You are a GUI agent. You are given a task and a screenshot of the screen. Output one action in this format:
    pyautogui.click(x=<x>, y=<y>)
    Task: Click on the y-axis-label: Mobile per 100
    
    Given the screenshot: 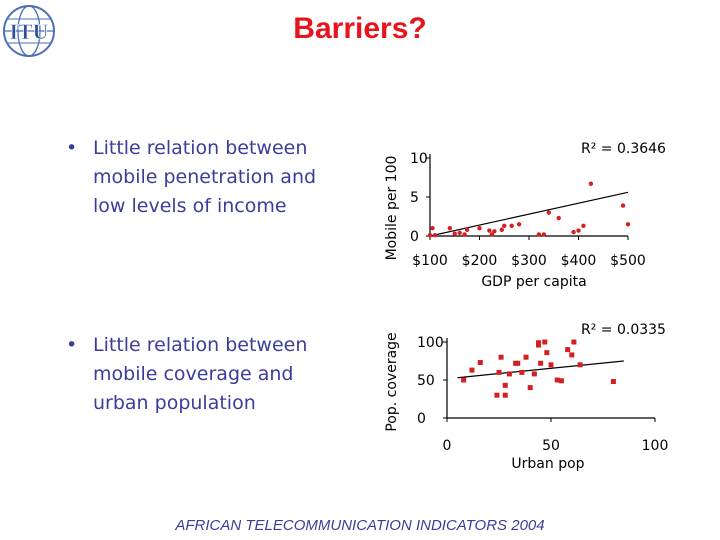 What is the action you would take?
    pyautogui.click(x=392, y=208)
    